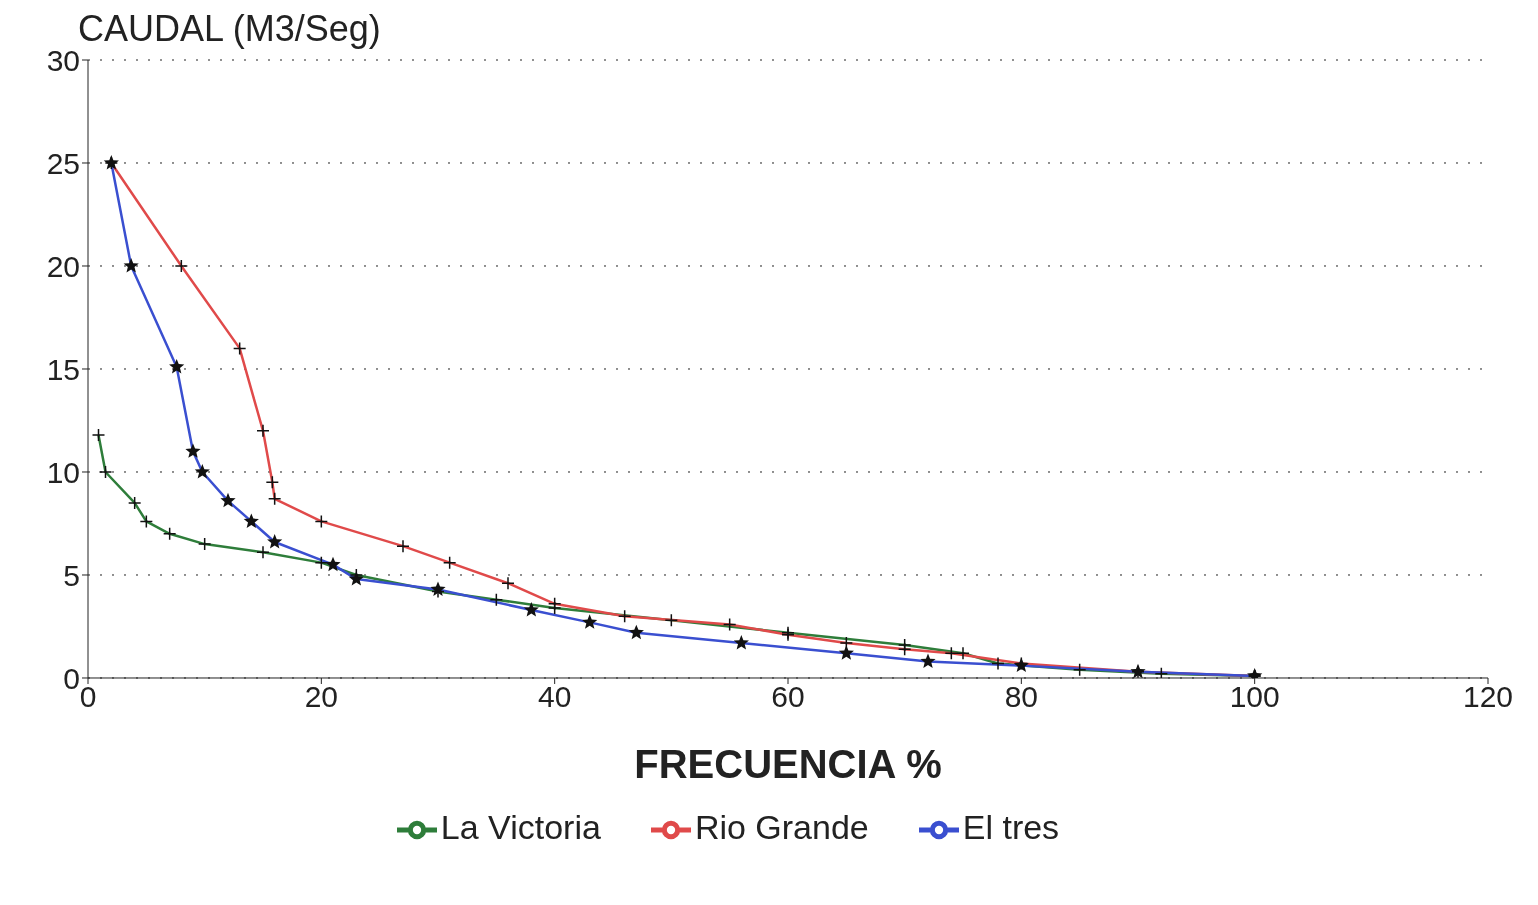 This screenshot has width=1538, height=905. I want to click on y-tick-label: 20, so click(63, 266).